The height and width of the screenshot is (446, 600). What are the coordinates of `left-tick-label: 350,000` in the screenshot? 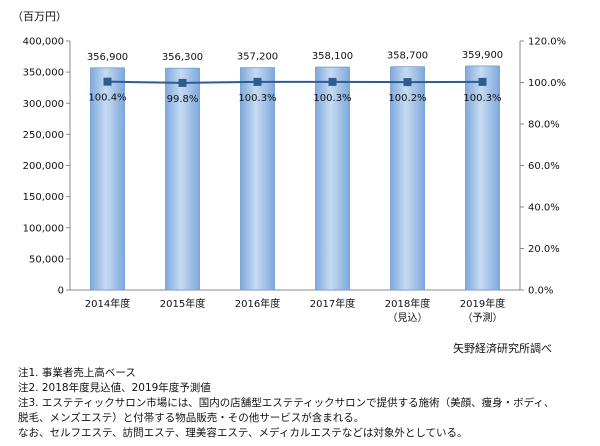 It's located at (43, 73).